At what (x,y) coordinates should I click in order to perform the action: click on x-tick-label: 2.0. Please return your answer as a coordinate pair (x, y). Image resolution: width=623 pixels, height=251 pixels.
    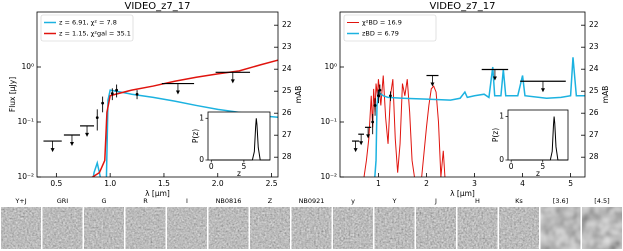
    Looking at the image, I should click on (218, 183).